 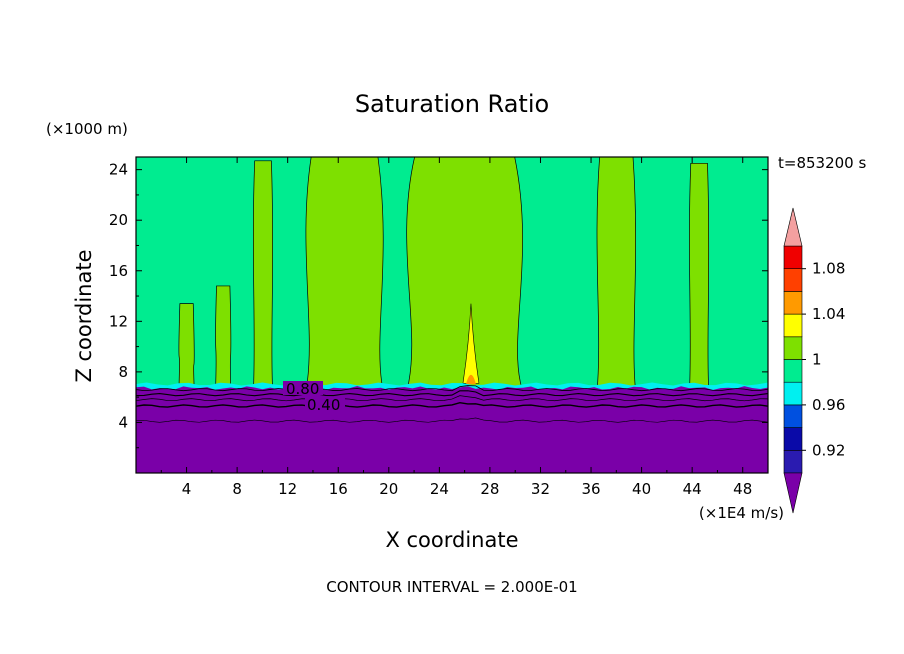 What do you see at coordinates (489, 489) in the screenshot?
I see `x-tick-label: 28` at bounding box center [489, 489].